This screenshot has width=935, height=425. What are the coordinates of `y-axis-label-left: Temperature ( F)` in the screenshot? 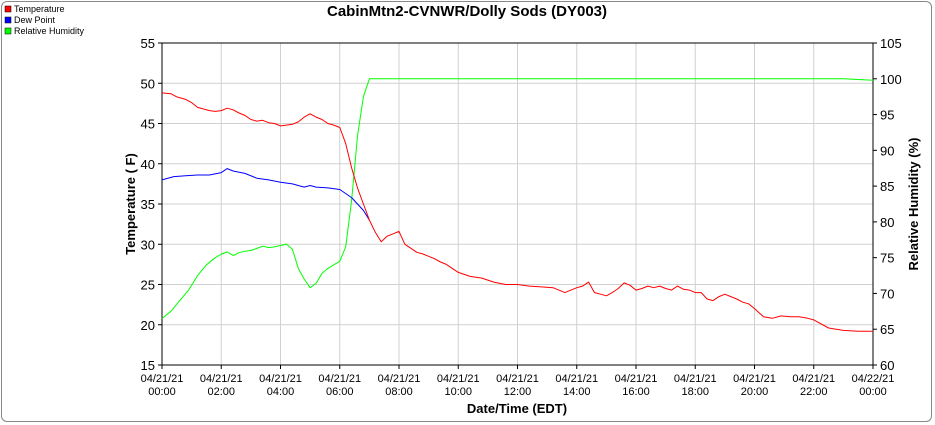 It's located at (130, 204).